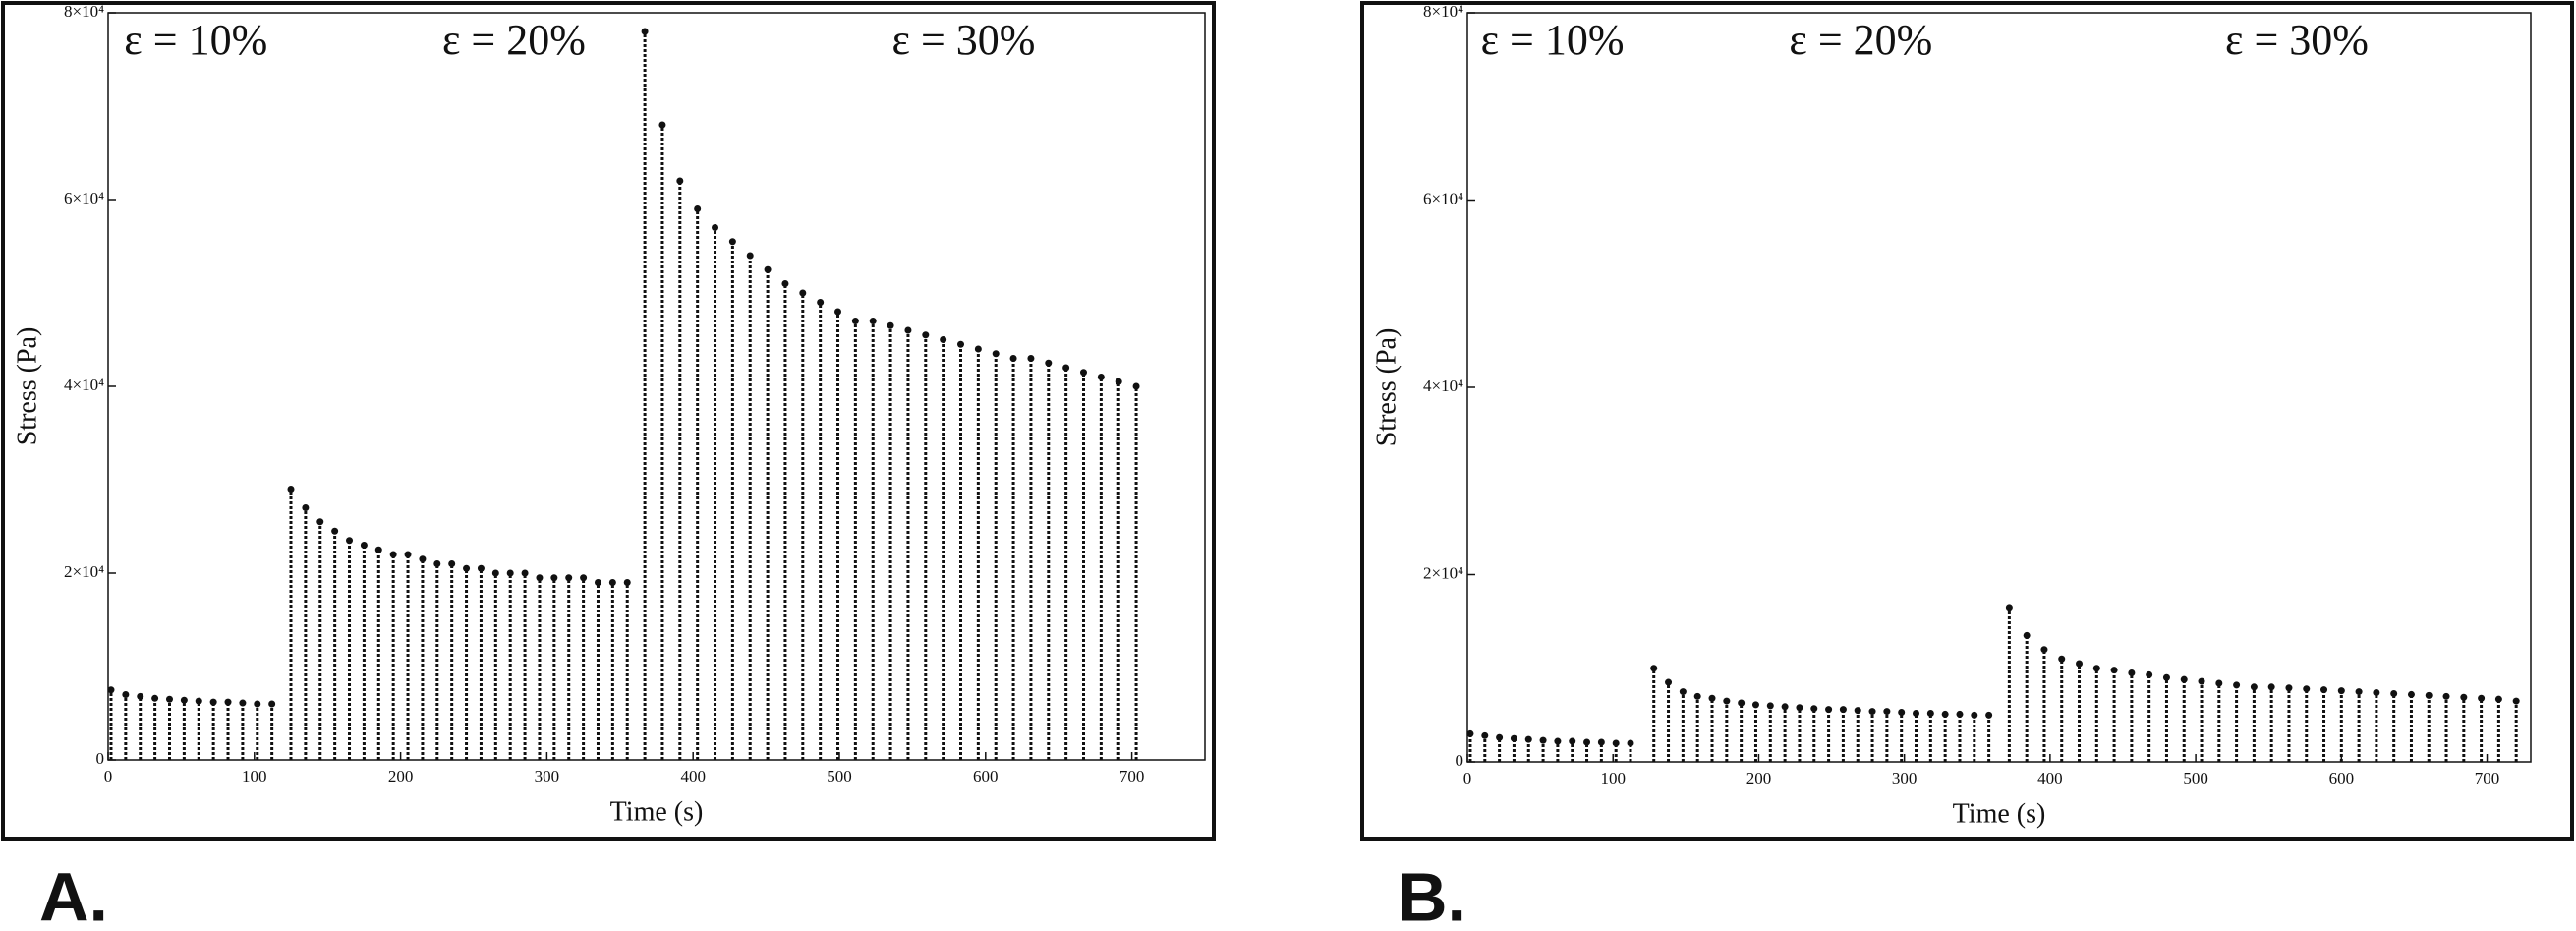 The width and height of the screenshot is (2576, 931). Describe the element at coordinates (2000, 814) in the screenshot. I see `x-axis-label: Time (s)` at that location.